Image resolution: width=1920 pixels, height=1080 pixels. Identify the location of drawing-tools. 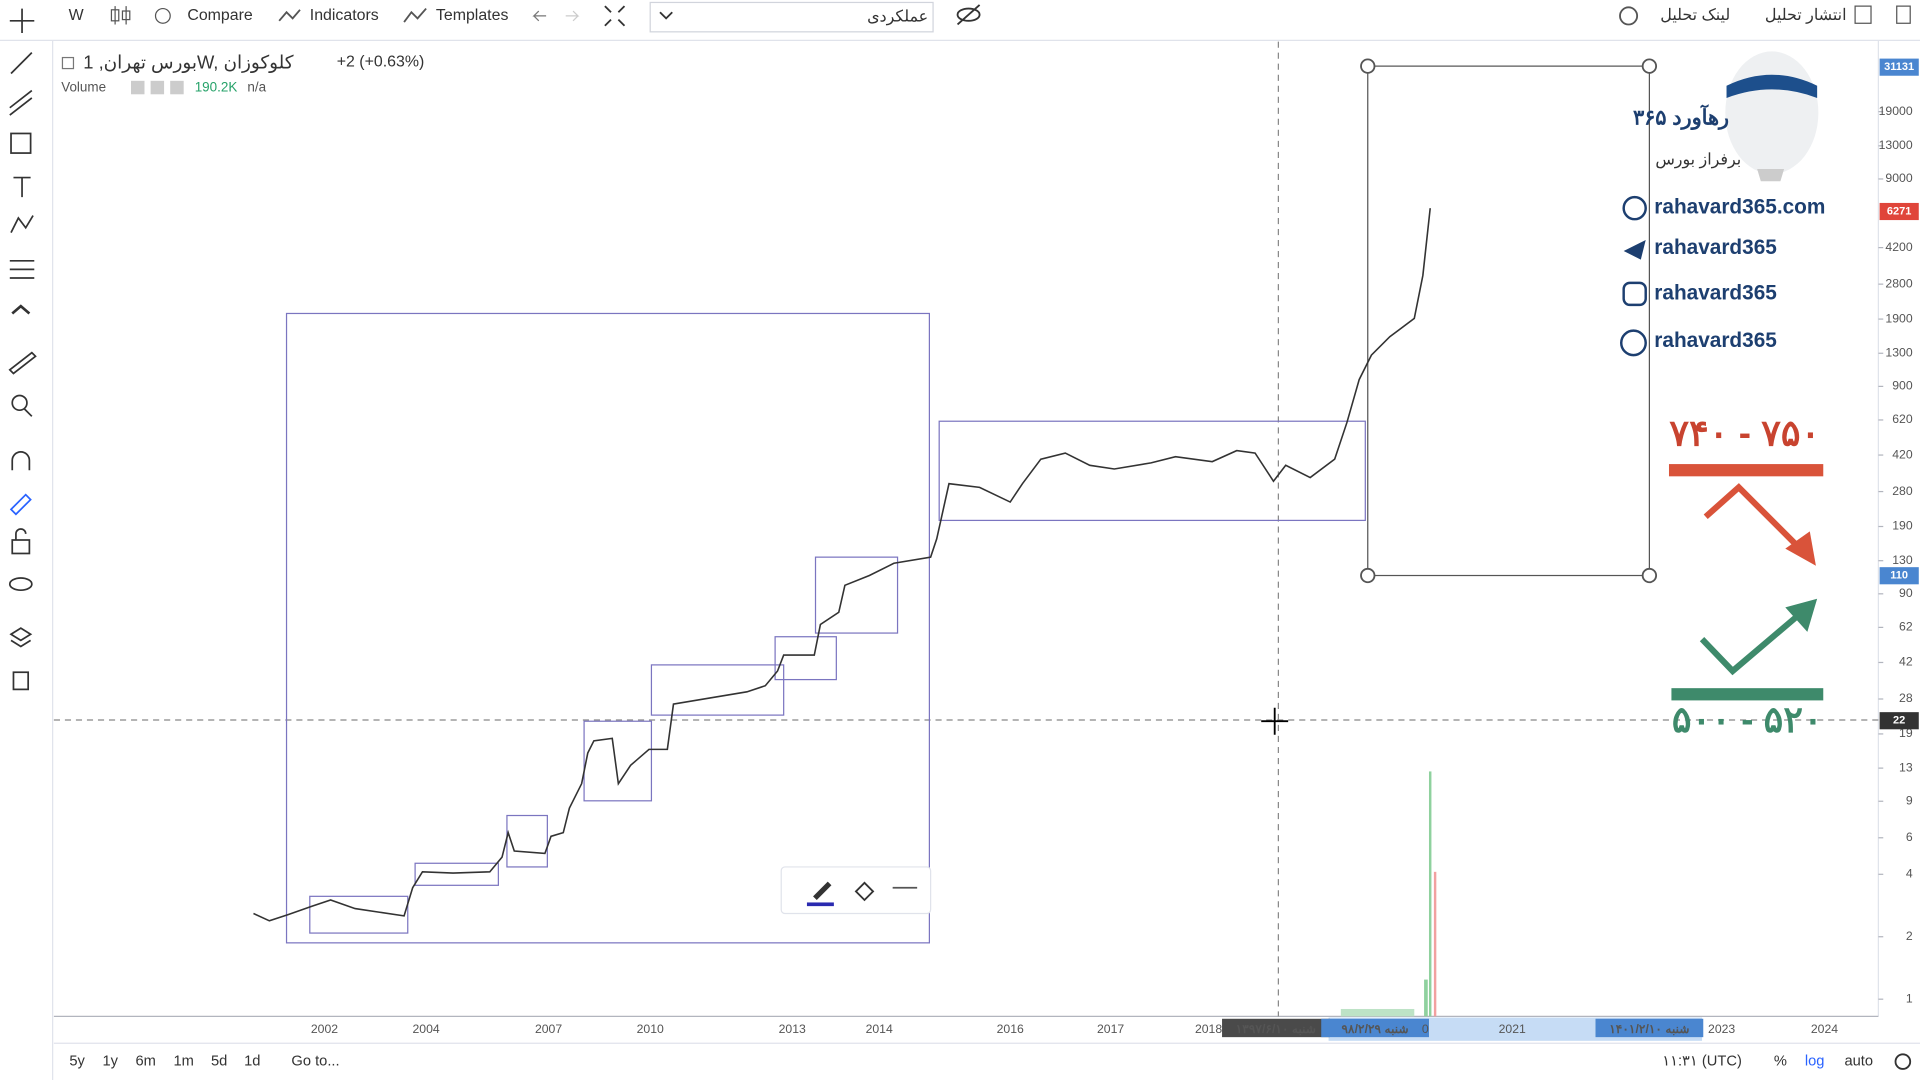
(22, 349).